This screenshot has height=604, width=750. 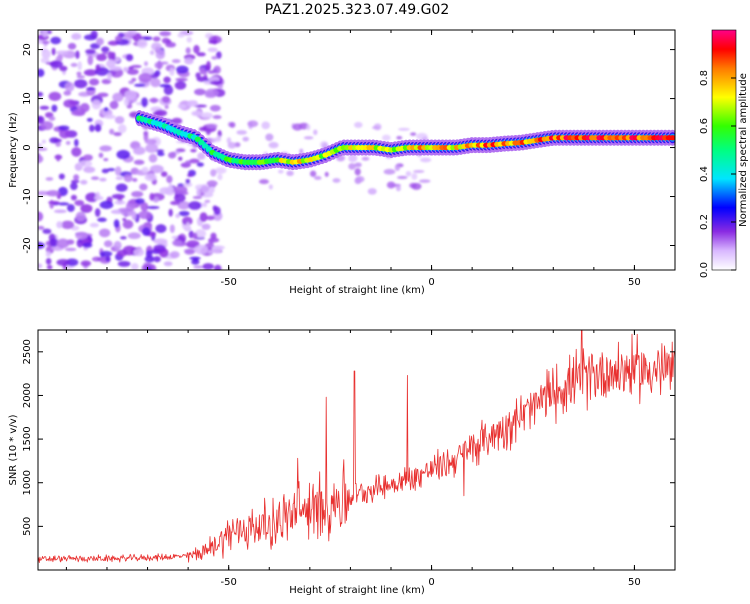 I want to click on colorbar-frame, so click(x=724, y=150).